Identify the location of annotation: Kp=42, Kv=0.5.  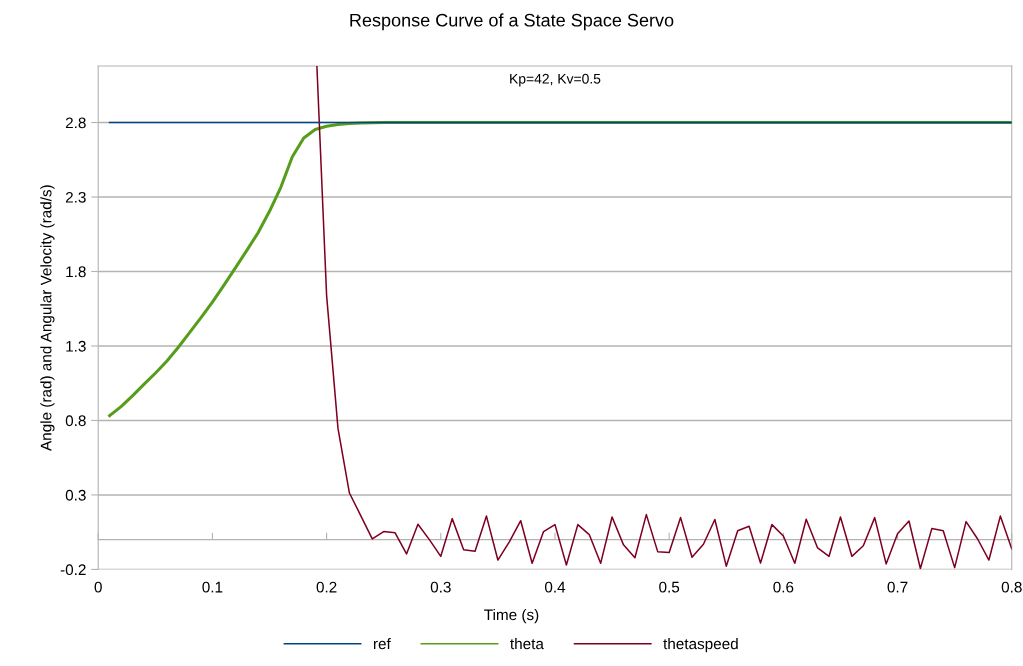
(555, 80).